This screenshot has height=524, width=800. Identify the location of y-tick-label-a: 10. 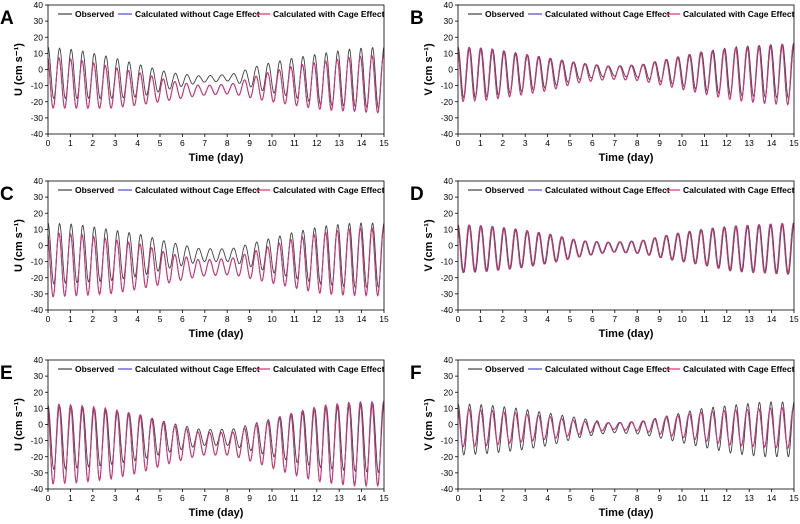
(39, 53).